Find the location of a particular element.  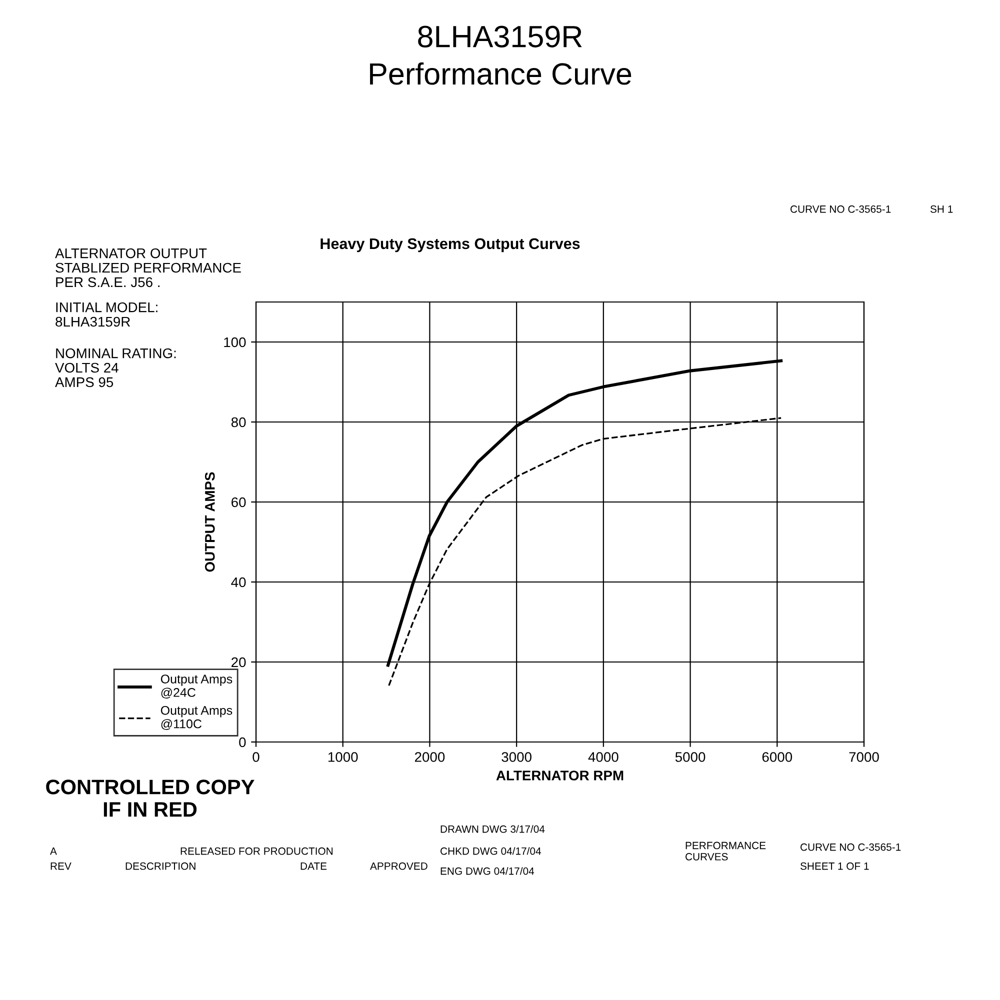

y-tick-label: 80 is located at coordinates (238, 422).